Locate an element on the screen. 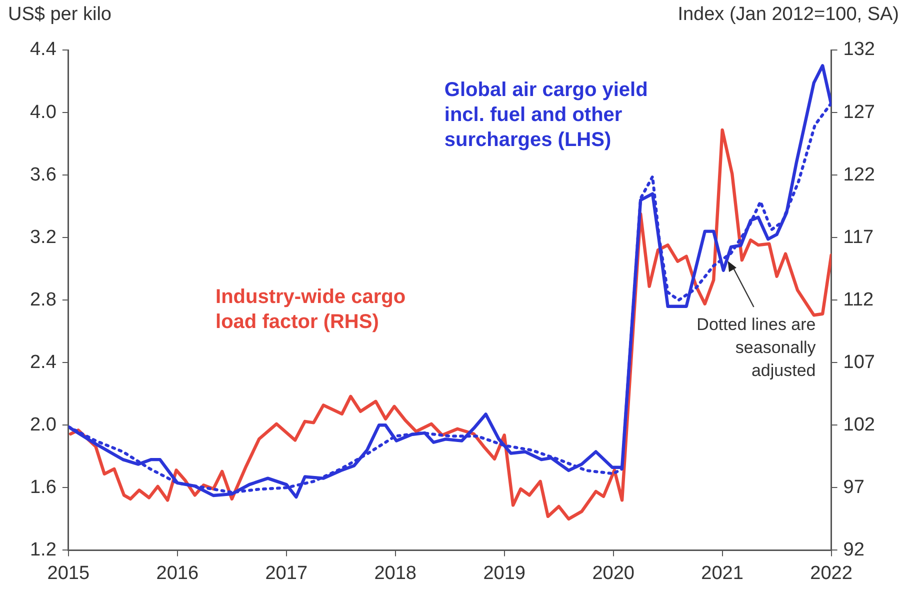 The image size is (907, 597). y-tick-label: 3.6 is located at coordinates (43, 175).